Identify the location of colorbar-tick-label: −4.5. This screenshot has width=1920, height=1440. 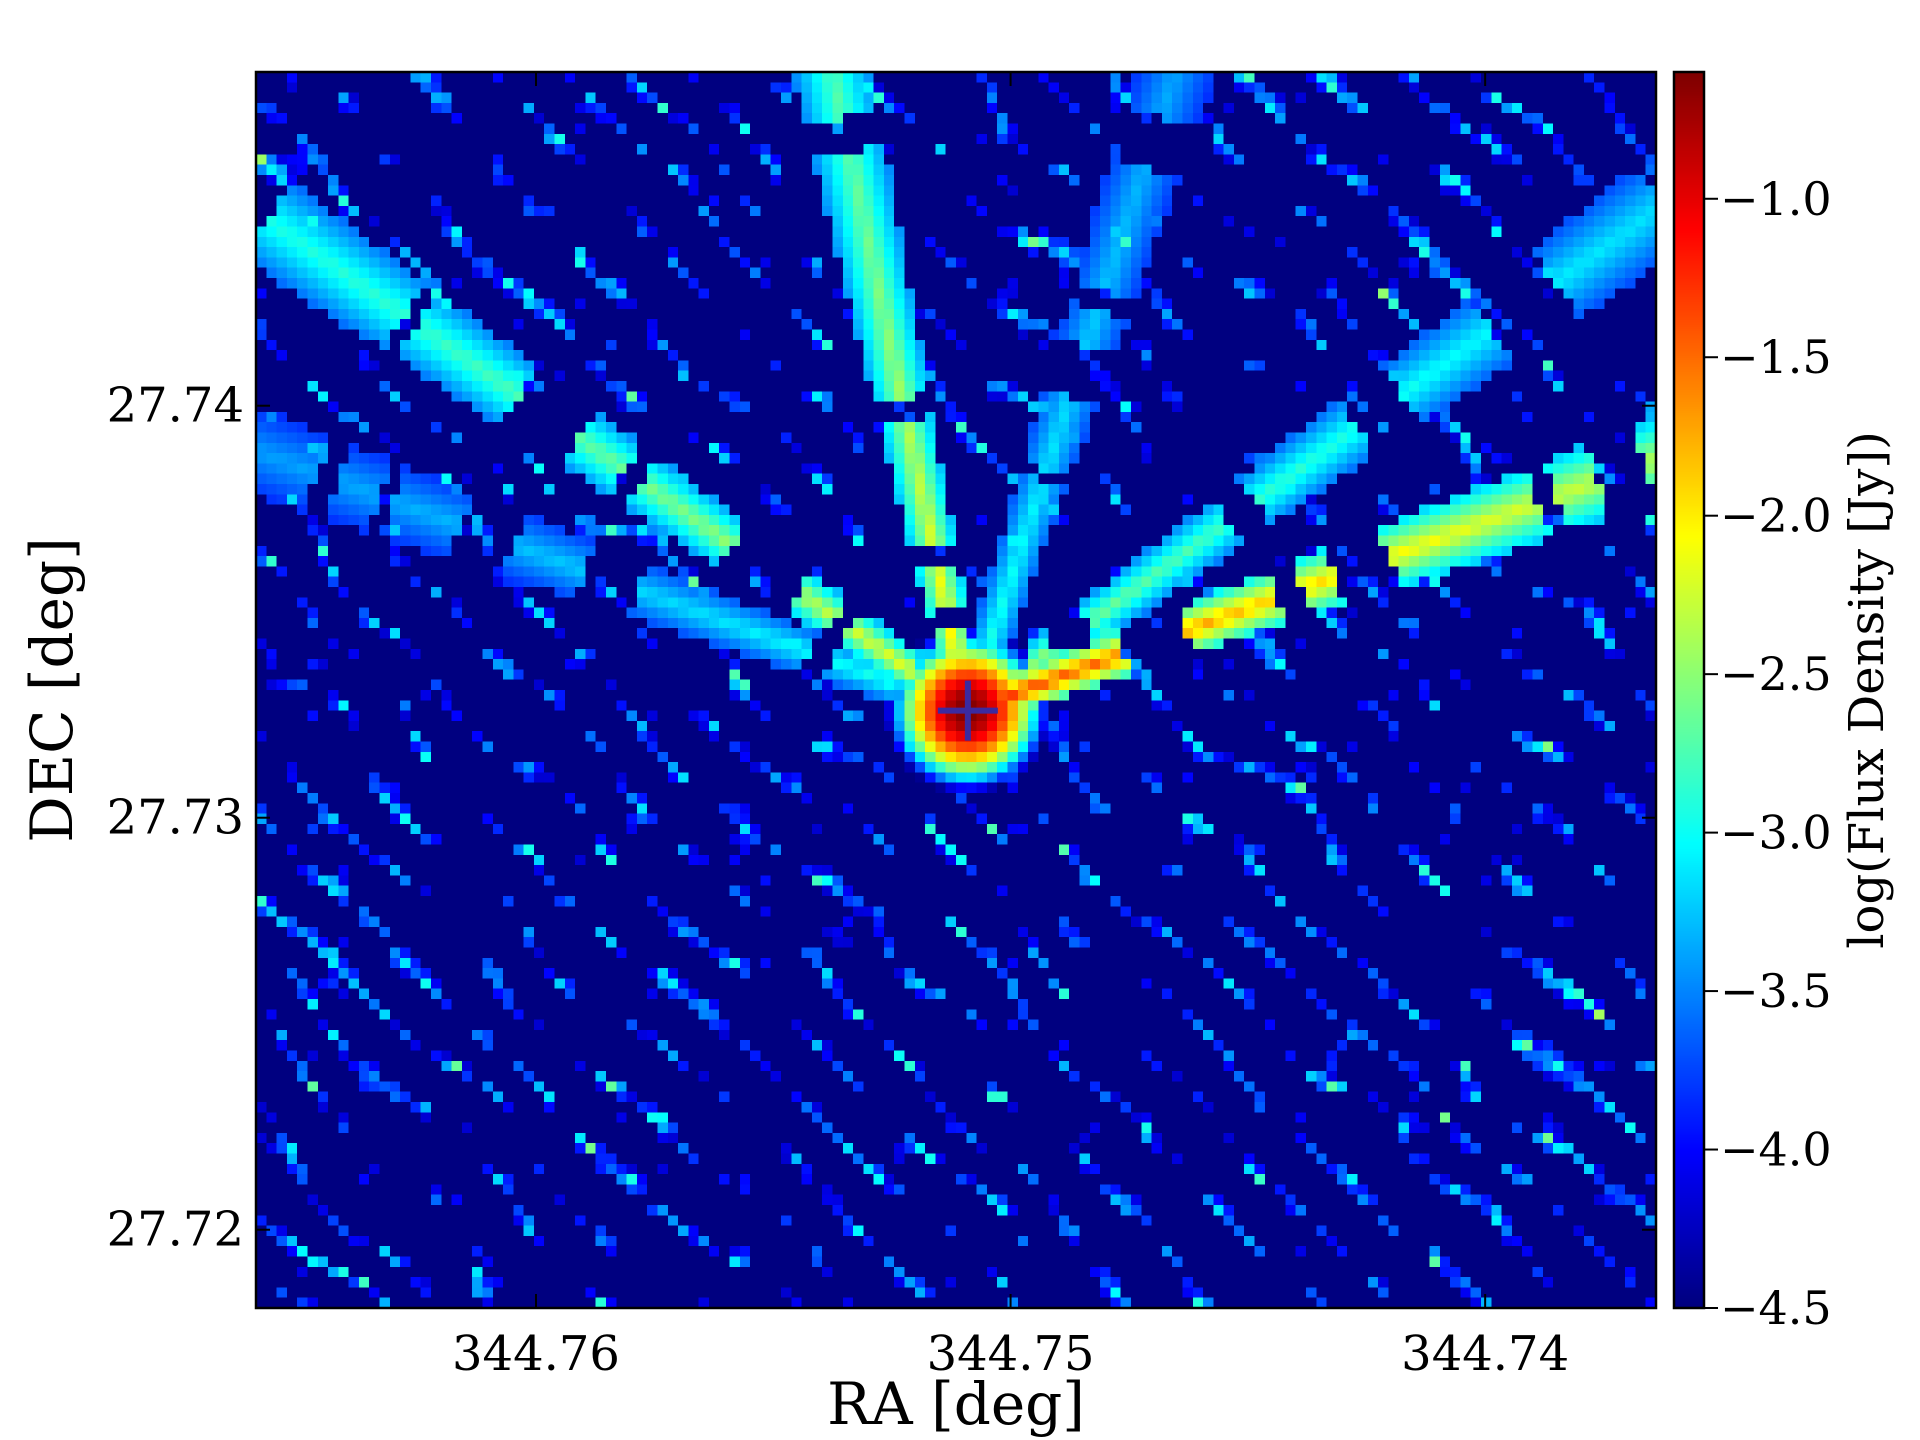
(1776, 1308).